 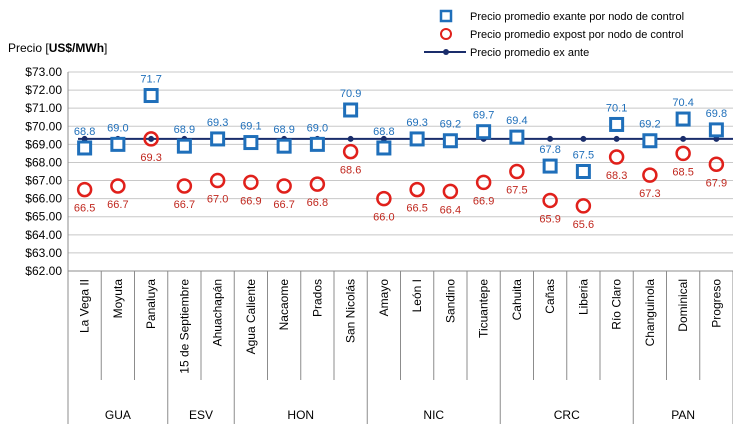 I want to click on category-label: Río Claro, so click(x=617, y=304).